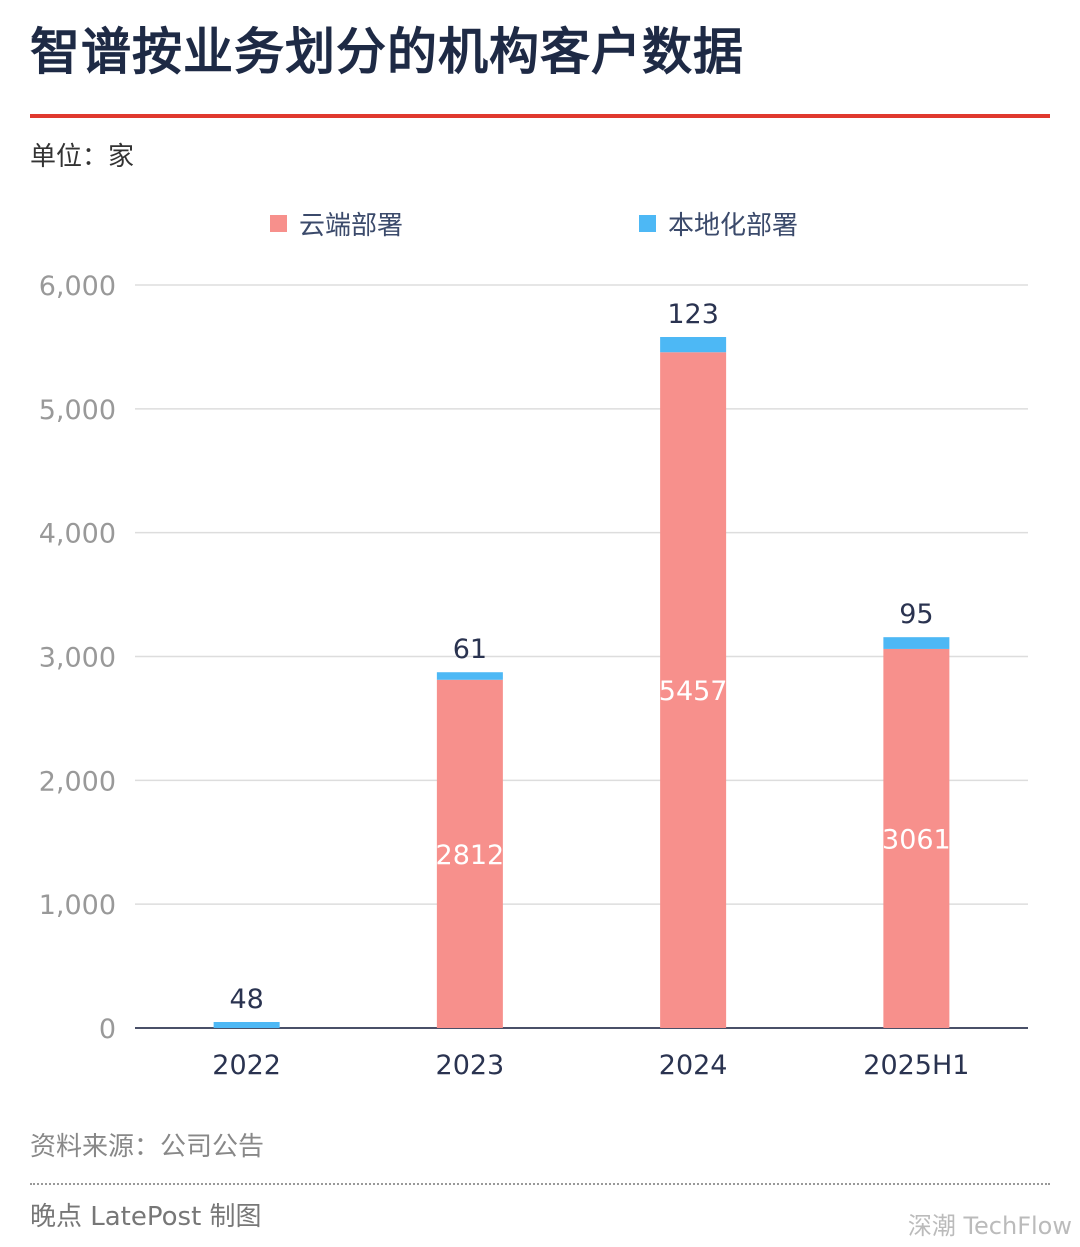  What do you see at coordinates (470, 649) in the screenshot?
I see `data-label-local: 61` at bounding box center [470, 649].